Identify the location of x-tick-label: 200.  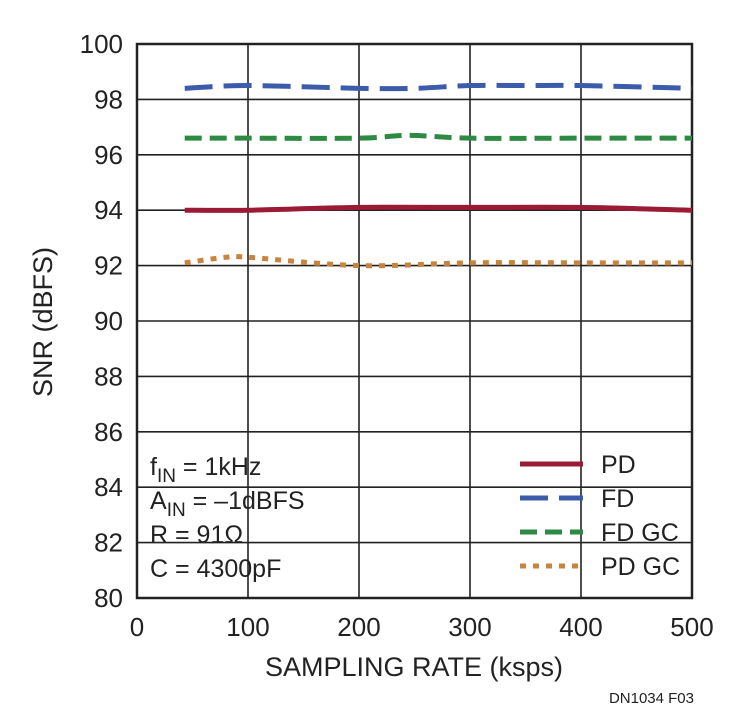
(358, 627).